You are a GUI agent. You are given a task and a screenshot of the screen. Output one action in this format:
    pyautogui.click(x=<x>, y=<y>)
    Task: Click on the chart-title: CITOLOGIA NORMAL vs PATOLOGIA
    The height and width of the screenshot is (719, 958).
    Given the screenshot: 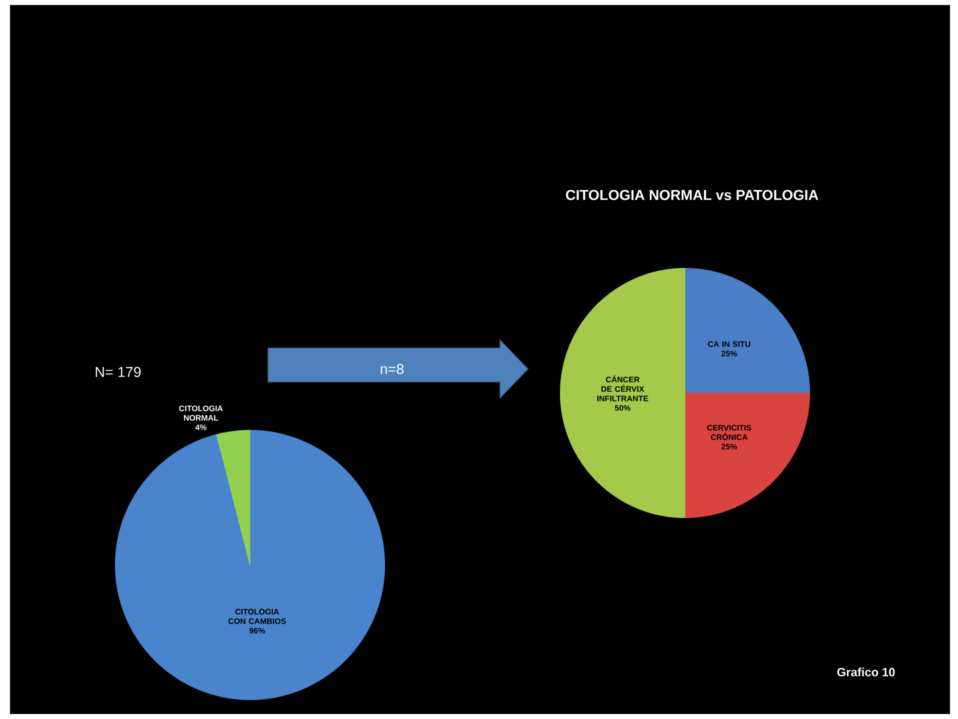 What is the action you would take?
    pyautogui.click(x=692, y=195)
    